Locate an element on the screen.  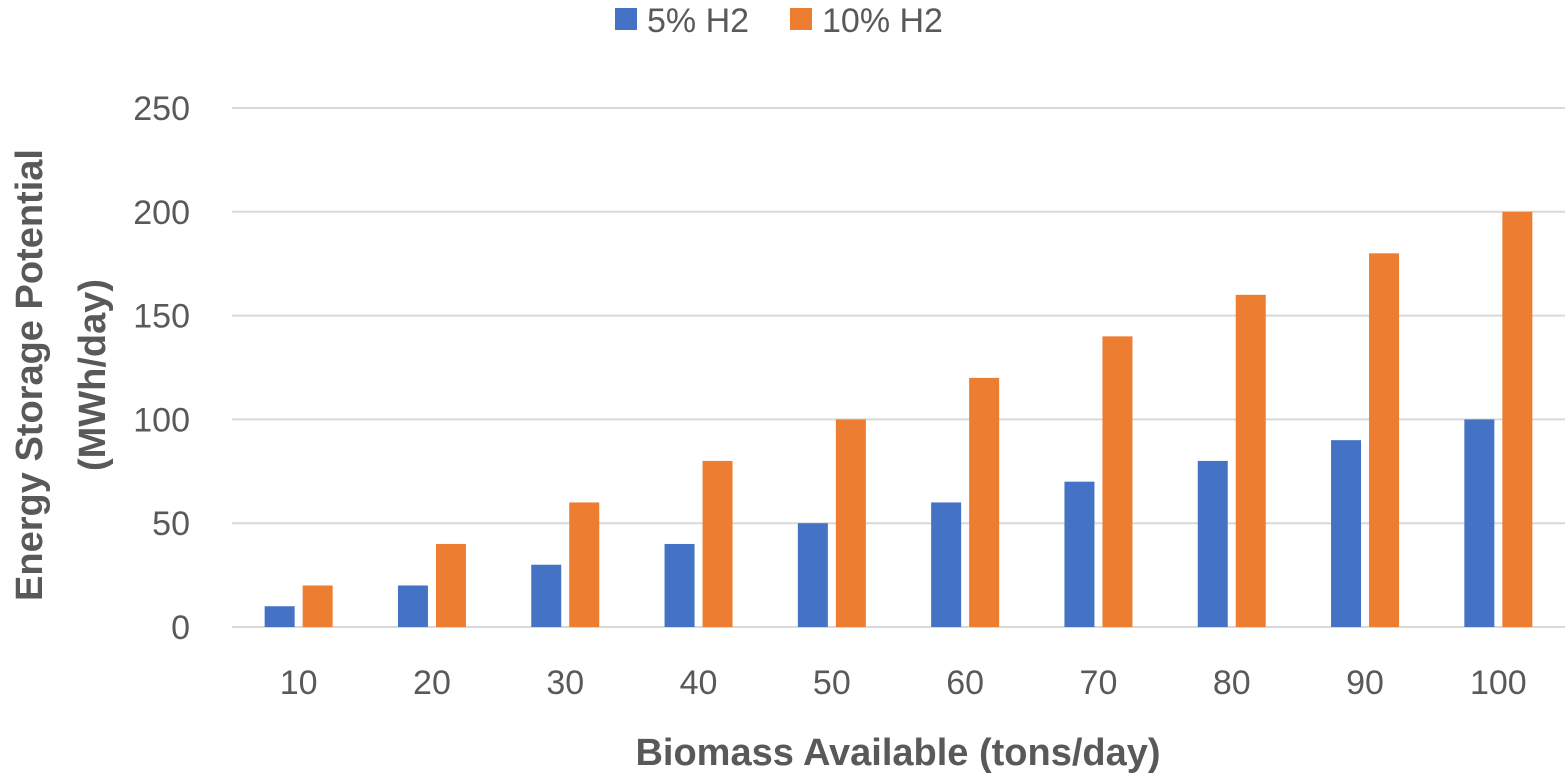
y-axis-title: Energy Storage Potential (MWh/day) is located at coordinates (61, 375).